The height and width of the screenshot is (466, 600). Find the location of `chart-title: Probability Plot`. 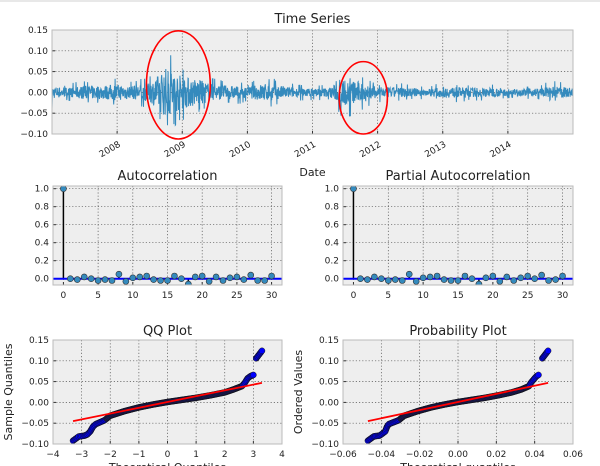

chart-title: Probability Plot is located at coordinates (457, 331).